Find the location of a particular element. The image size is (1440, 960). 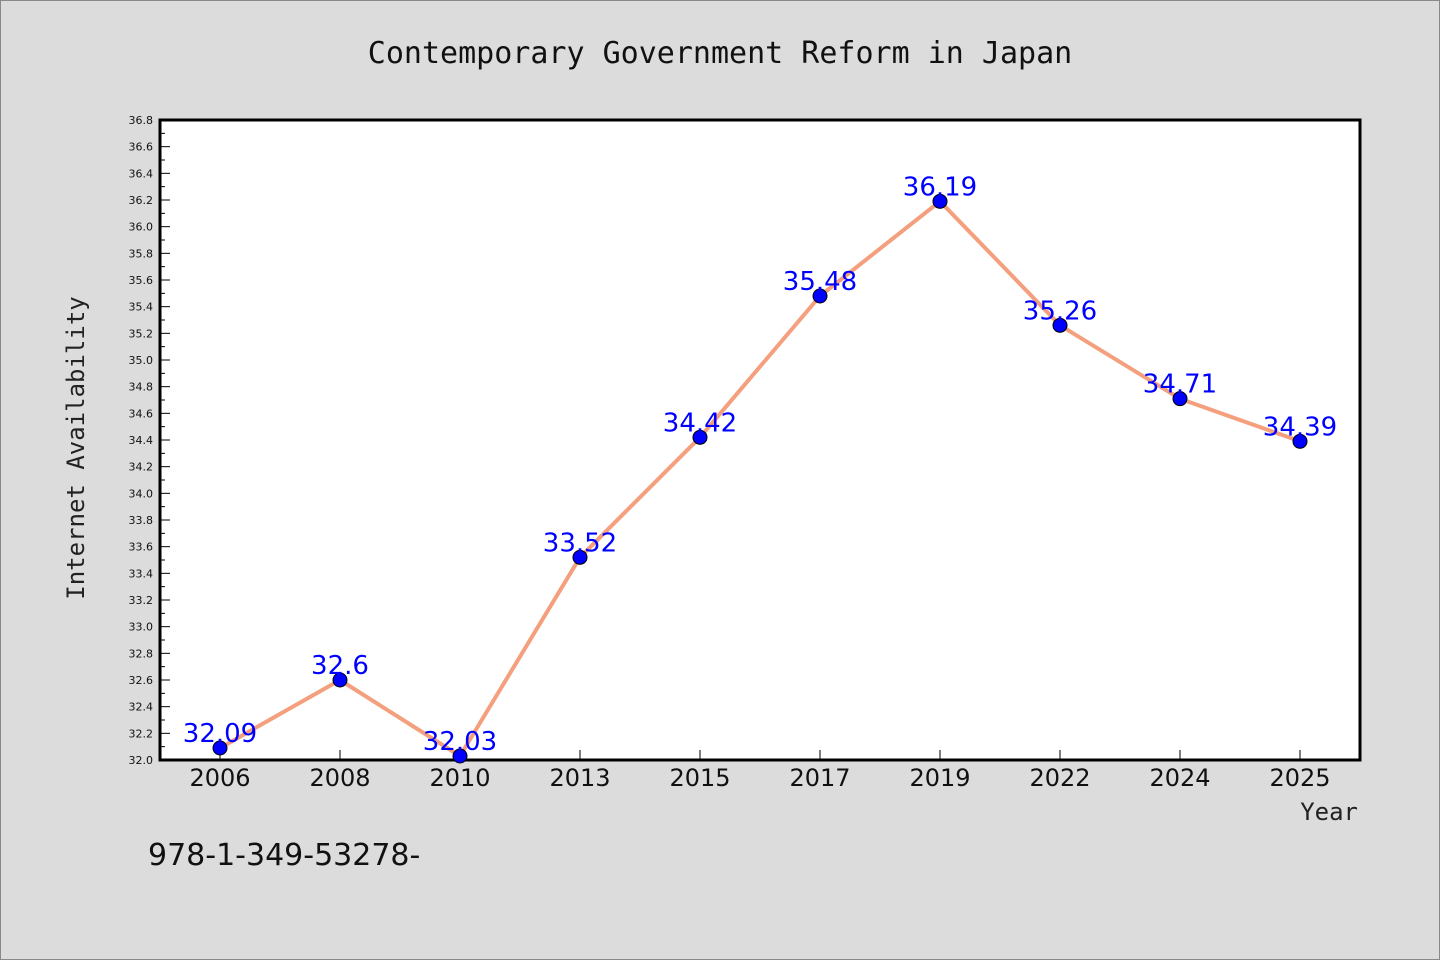

y-axis-label: Internet Availability is located at coordinates (76, 447).